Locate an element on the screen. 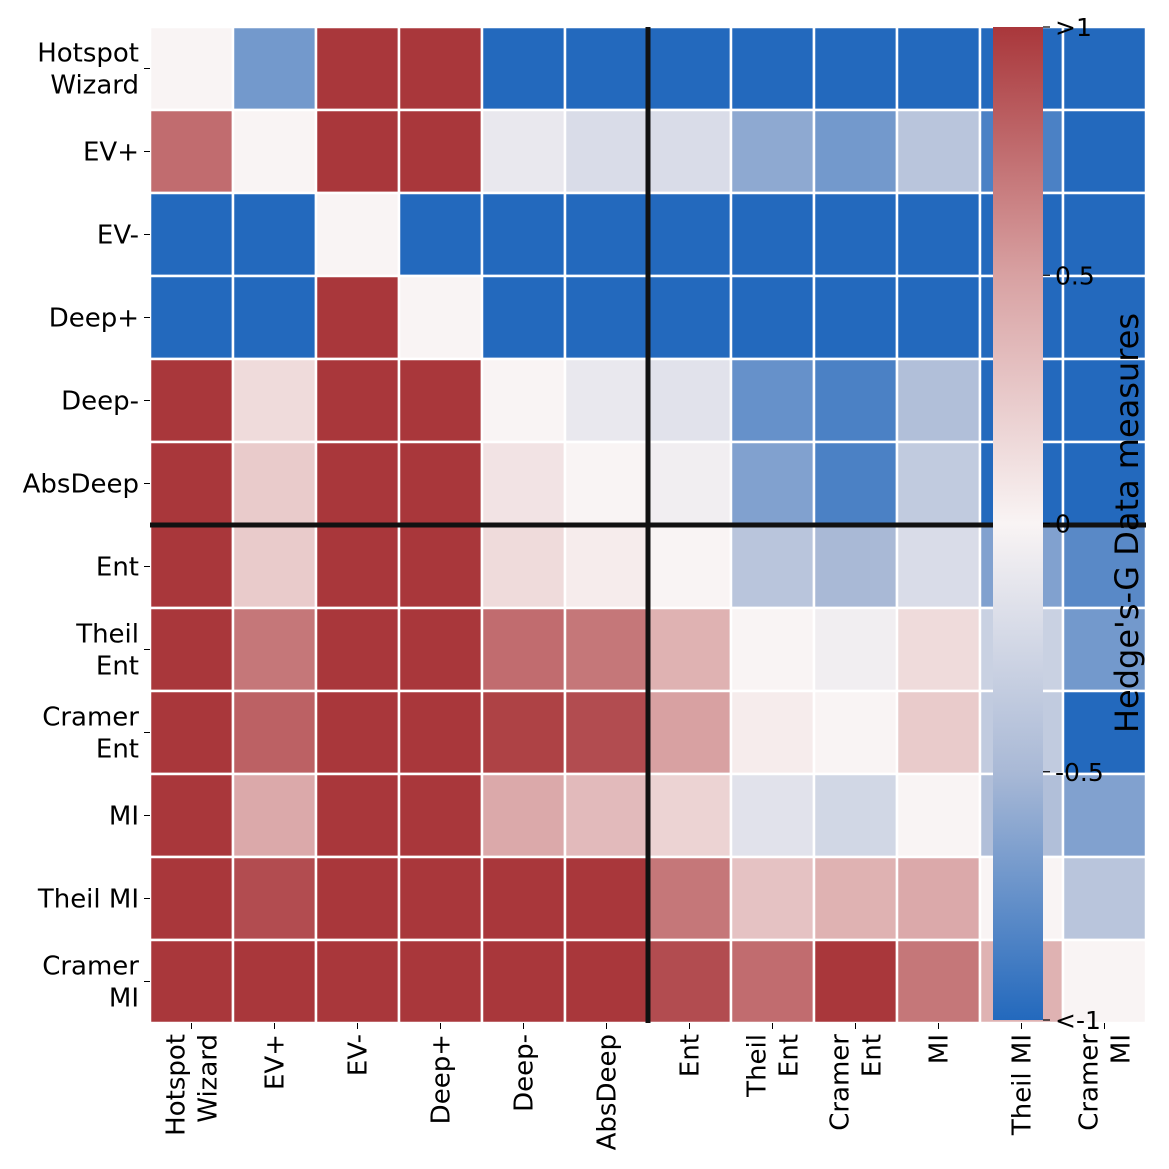 This screenshot has width=1169, height=1169. colorbar-tick-label: <-1 is located at coordinates (1078, 1020).